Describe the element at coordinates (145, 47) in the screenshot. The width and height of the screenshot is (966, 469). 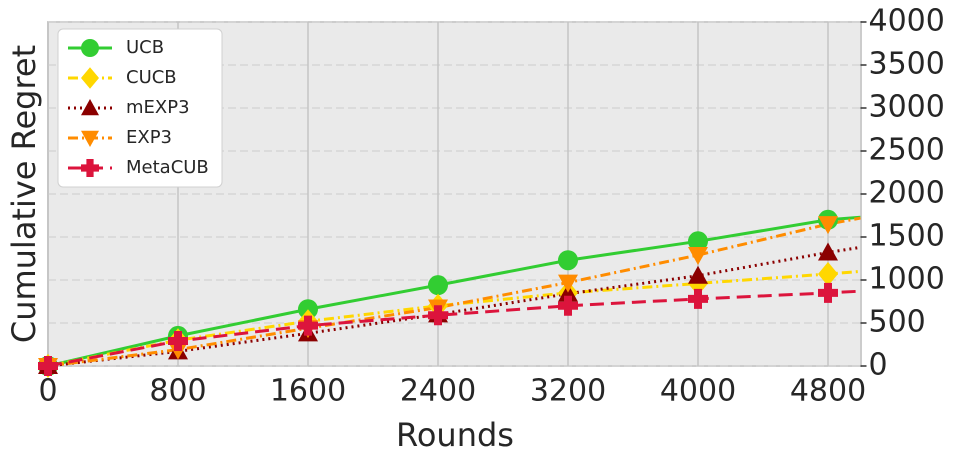
I see `legend-label: UCB` at that location.